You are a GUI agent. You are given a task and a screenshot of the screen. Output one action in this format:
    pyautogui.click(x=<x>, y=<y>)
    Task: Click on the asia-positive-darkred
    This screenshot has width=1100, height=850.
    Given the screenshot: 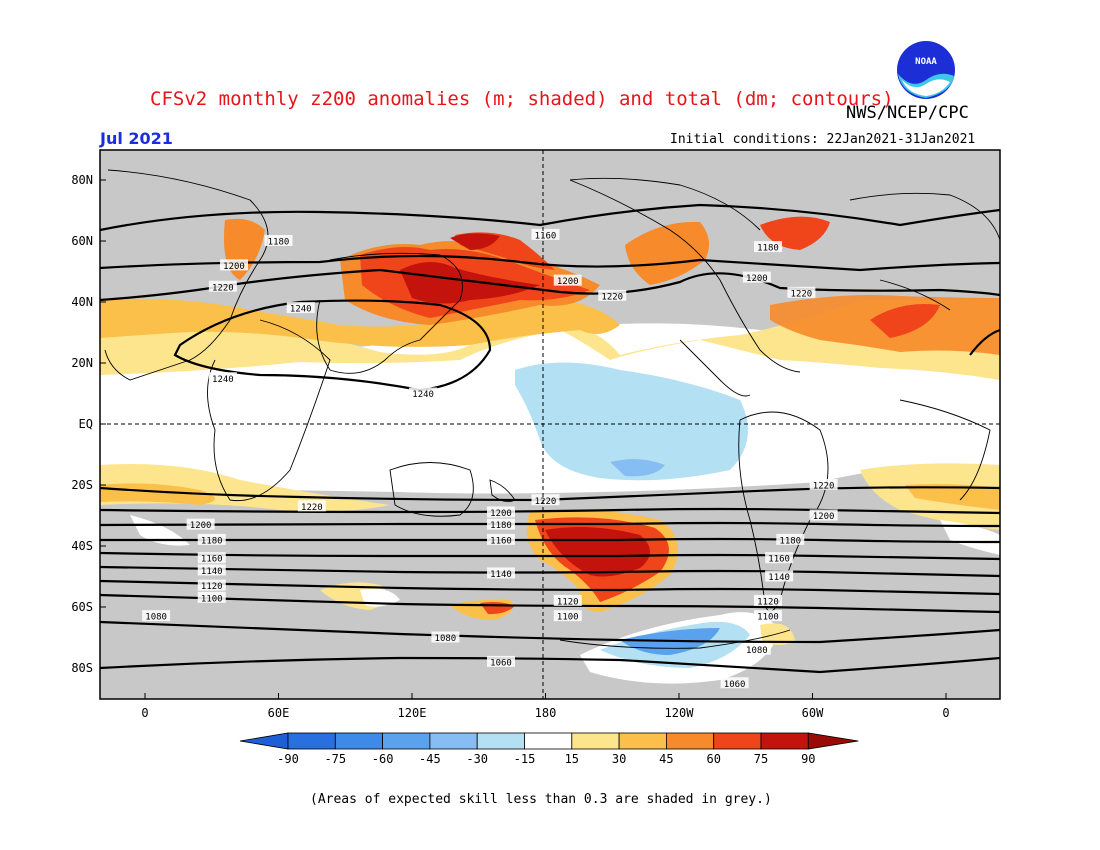 What is the action you would take?
    pyautogui.click(x=470, y=282)
    